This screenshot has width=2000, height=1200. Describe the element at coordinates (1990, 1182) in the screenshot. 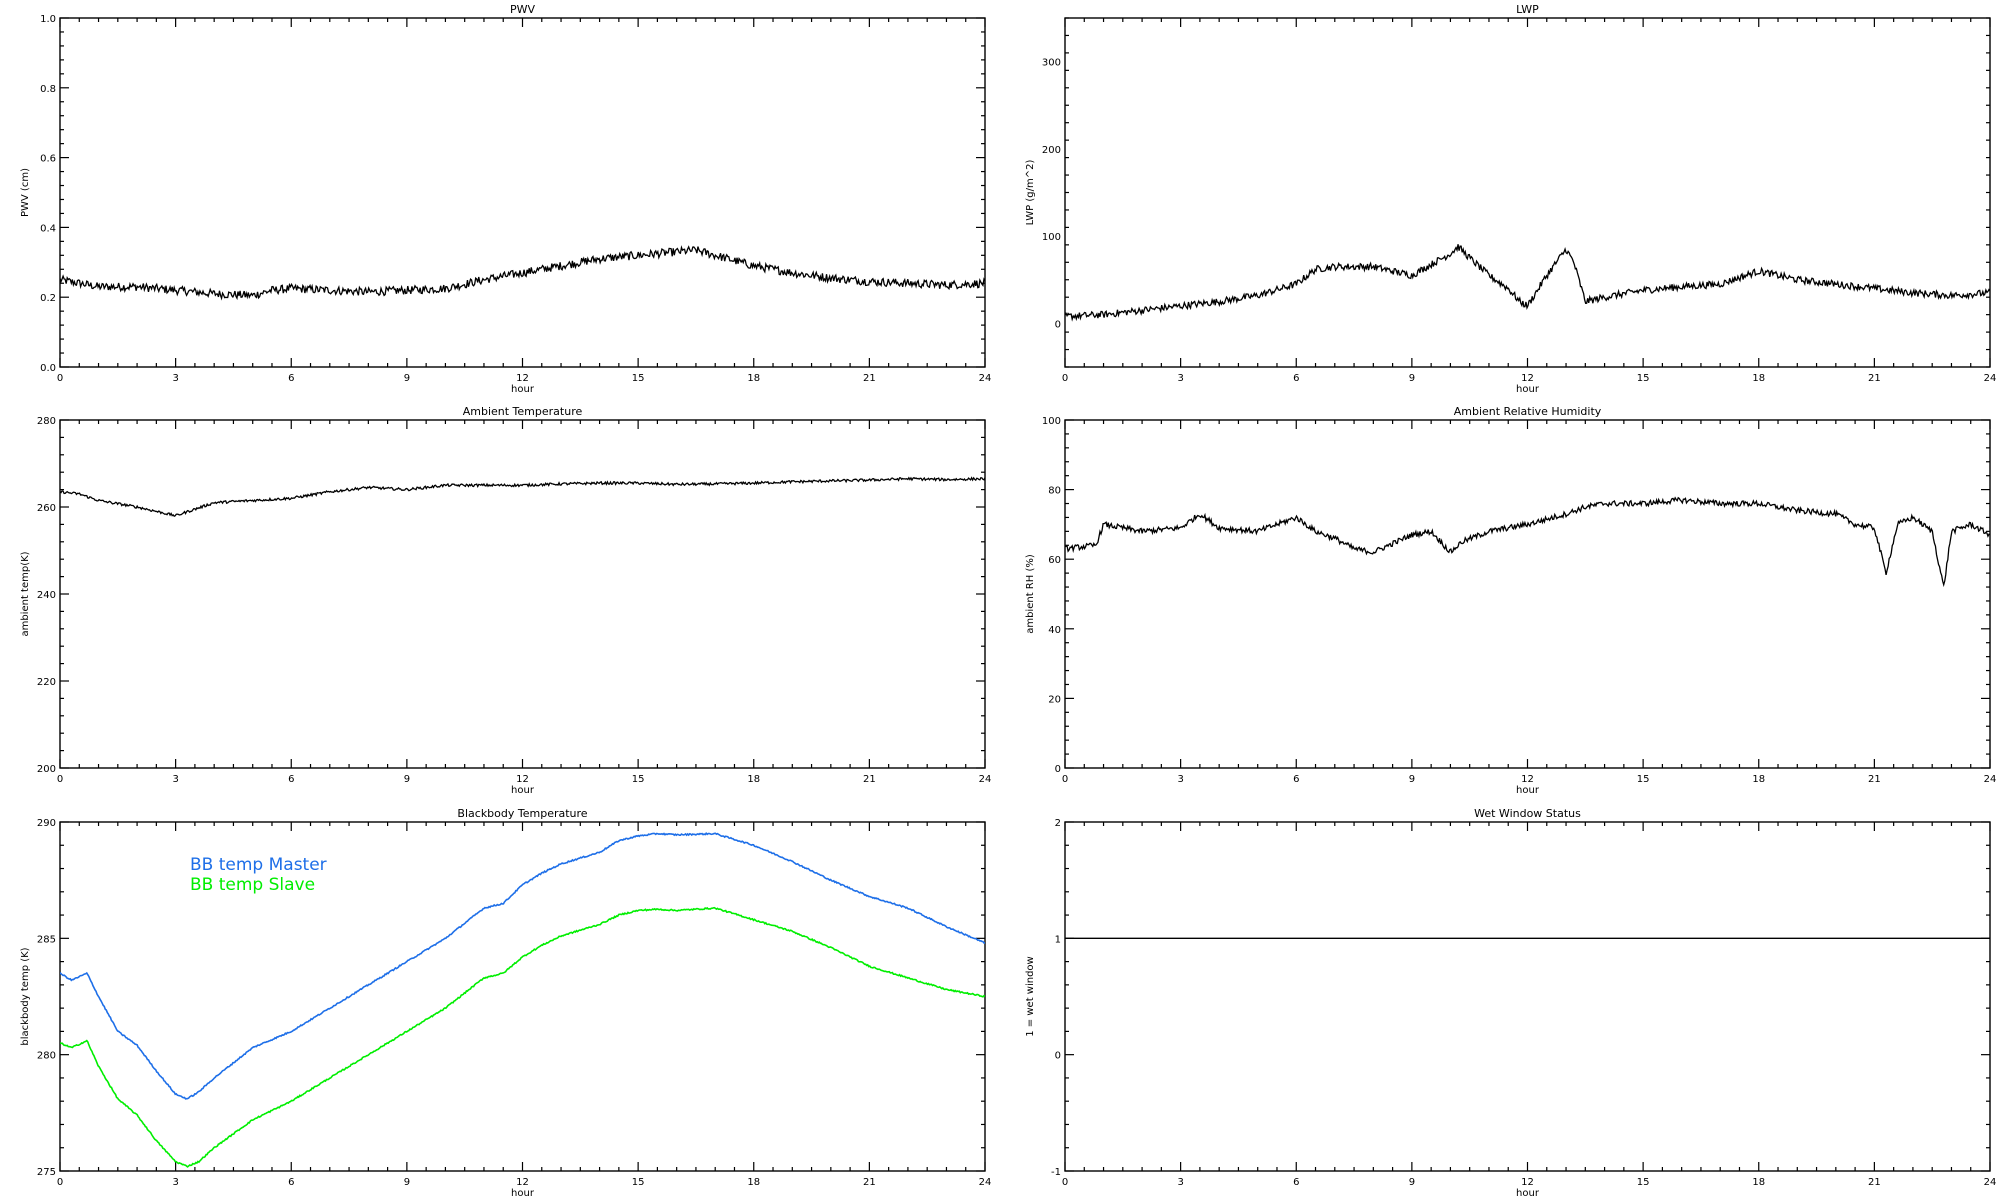

I see `wet-xtick-label: 24` at that location.